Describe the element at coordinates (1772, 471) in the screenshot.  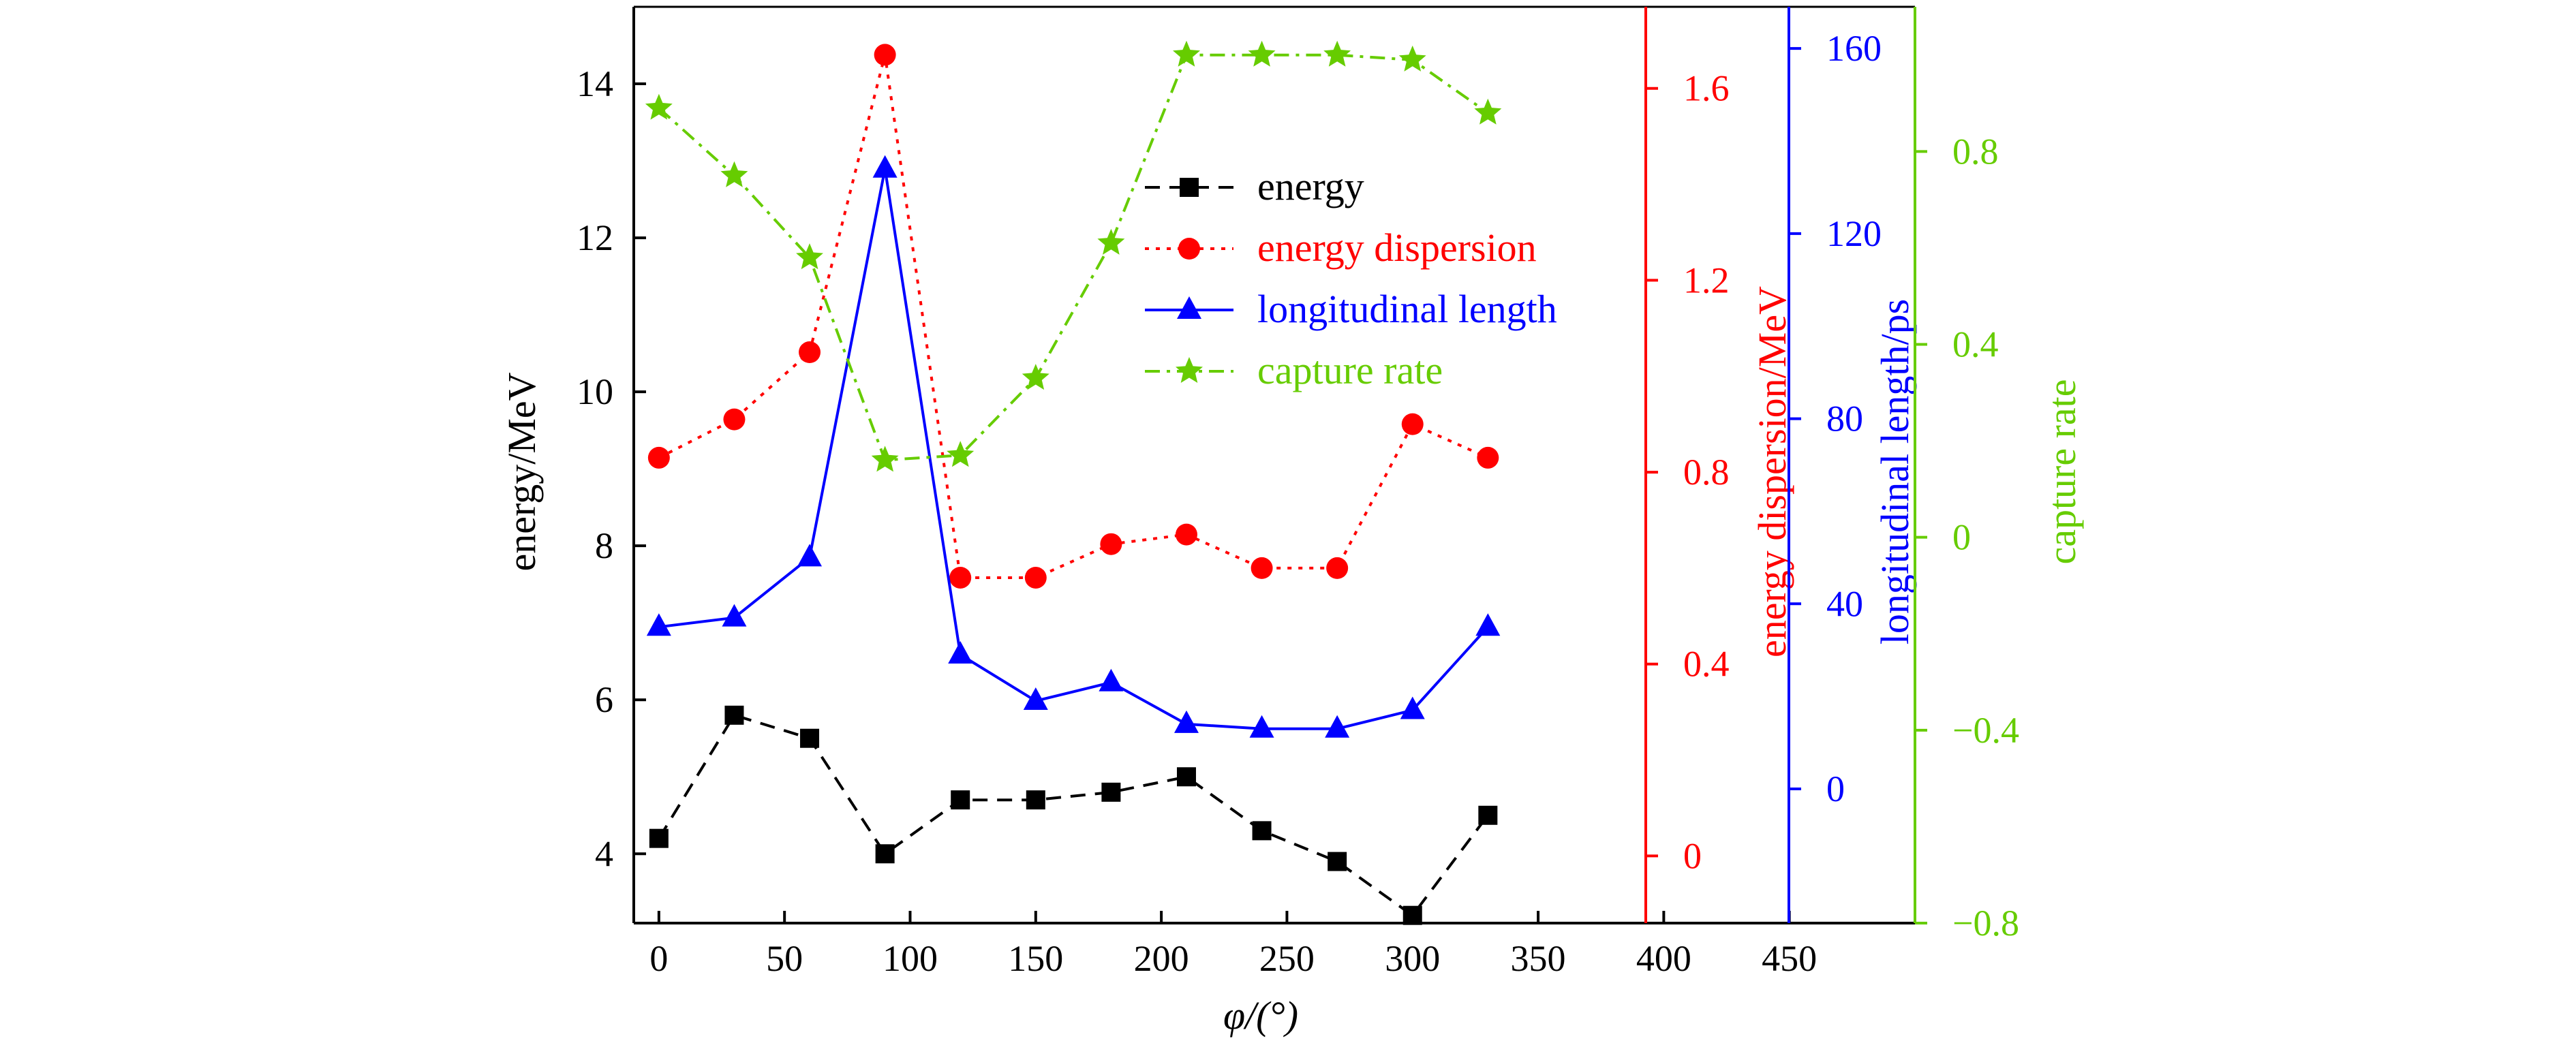
I see `y-axis-title-dispersion: energy dispersion/MeV` at that location.